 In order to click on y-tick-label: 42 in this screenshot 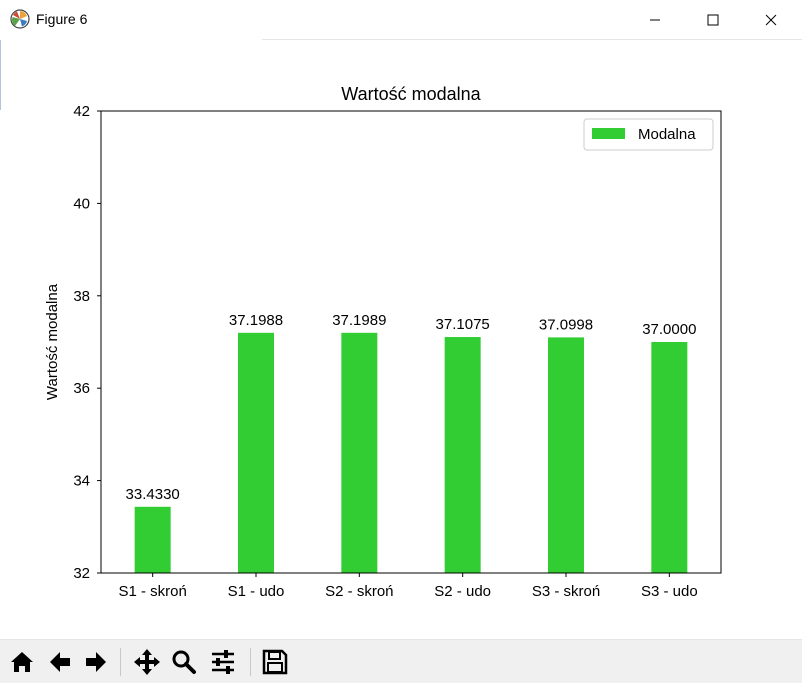, I will do `click(81, 111)`.